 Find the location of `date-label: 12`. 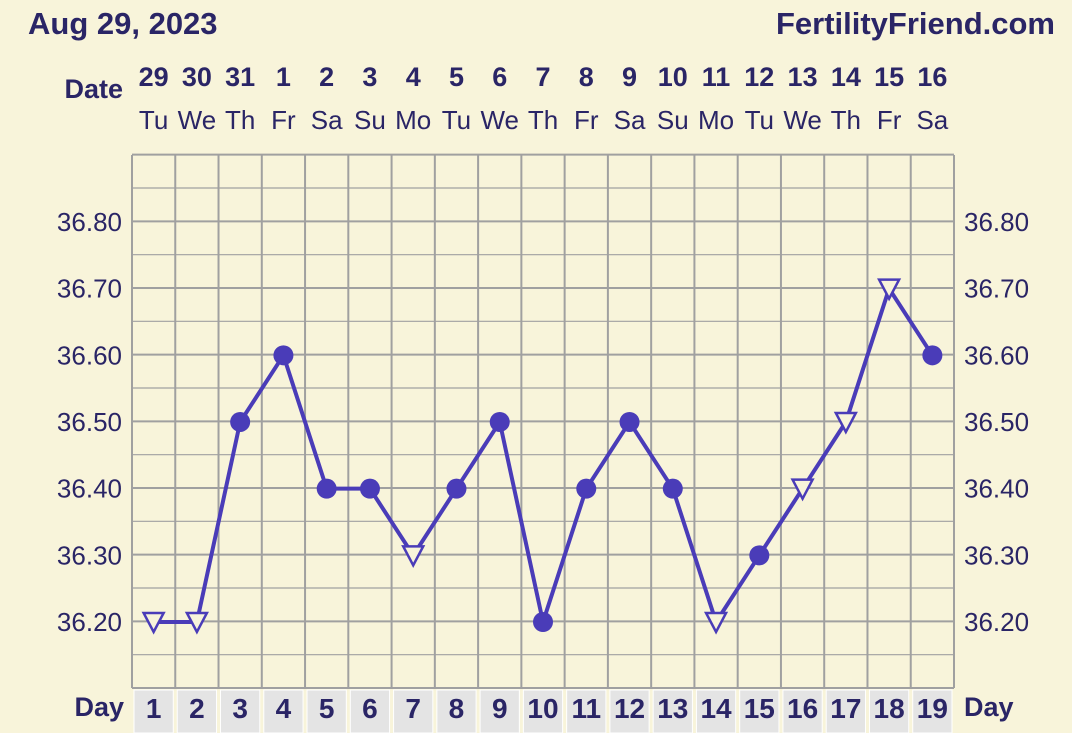

date-label: 12 is located at coordinates (759, 77).